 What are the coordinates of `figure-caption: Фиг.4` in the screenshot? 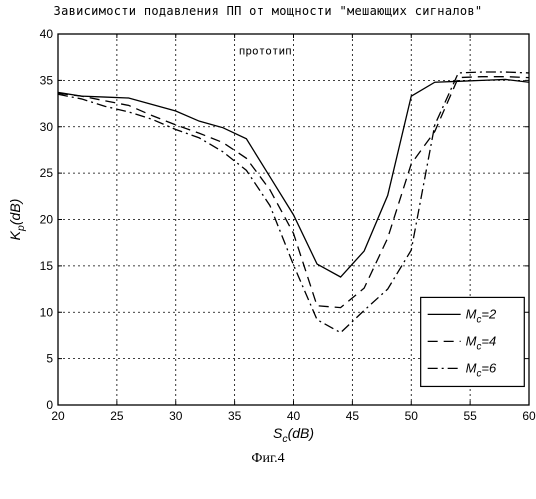 It's located at (268, 459).